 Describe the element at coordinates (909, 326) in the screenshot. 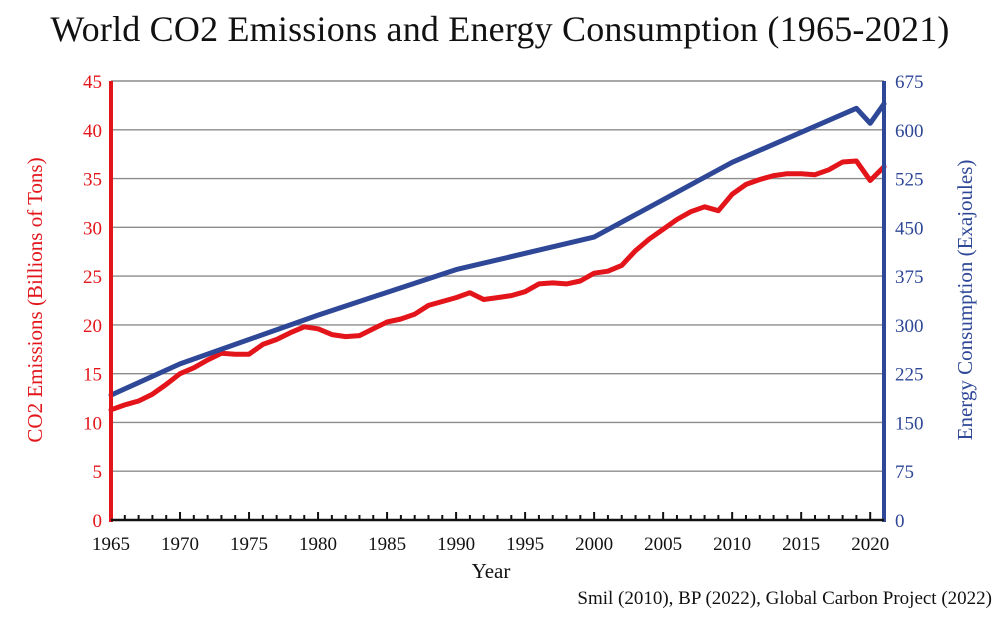

I see `y-right-tick-label: 300` at that location.